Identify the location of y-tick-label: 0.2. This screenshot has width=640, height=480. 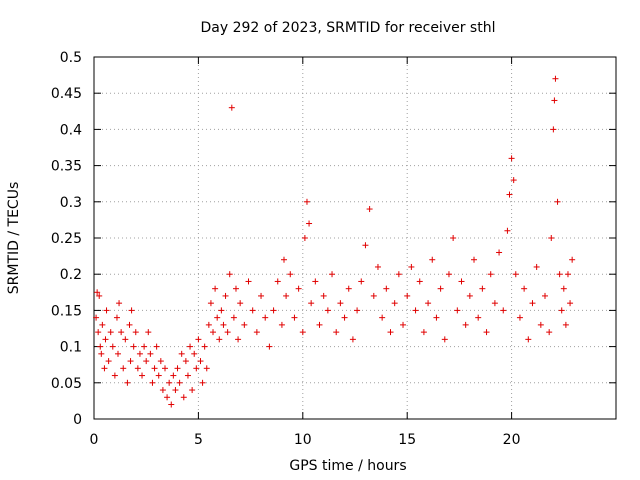
(71, 275).